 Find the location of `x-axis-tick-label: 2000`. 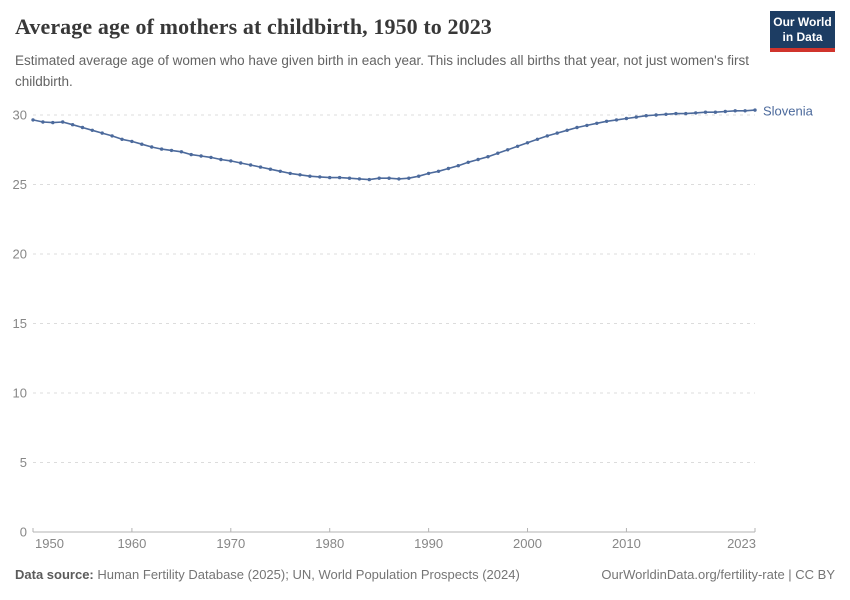

x-axis-tick-label: 2000 is located at coordinates (527, 543).